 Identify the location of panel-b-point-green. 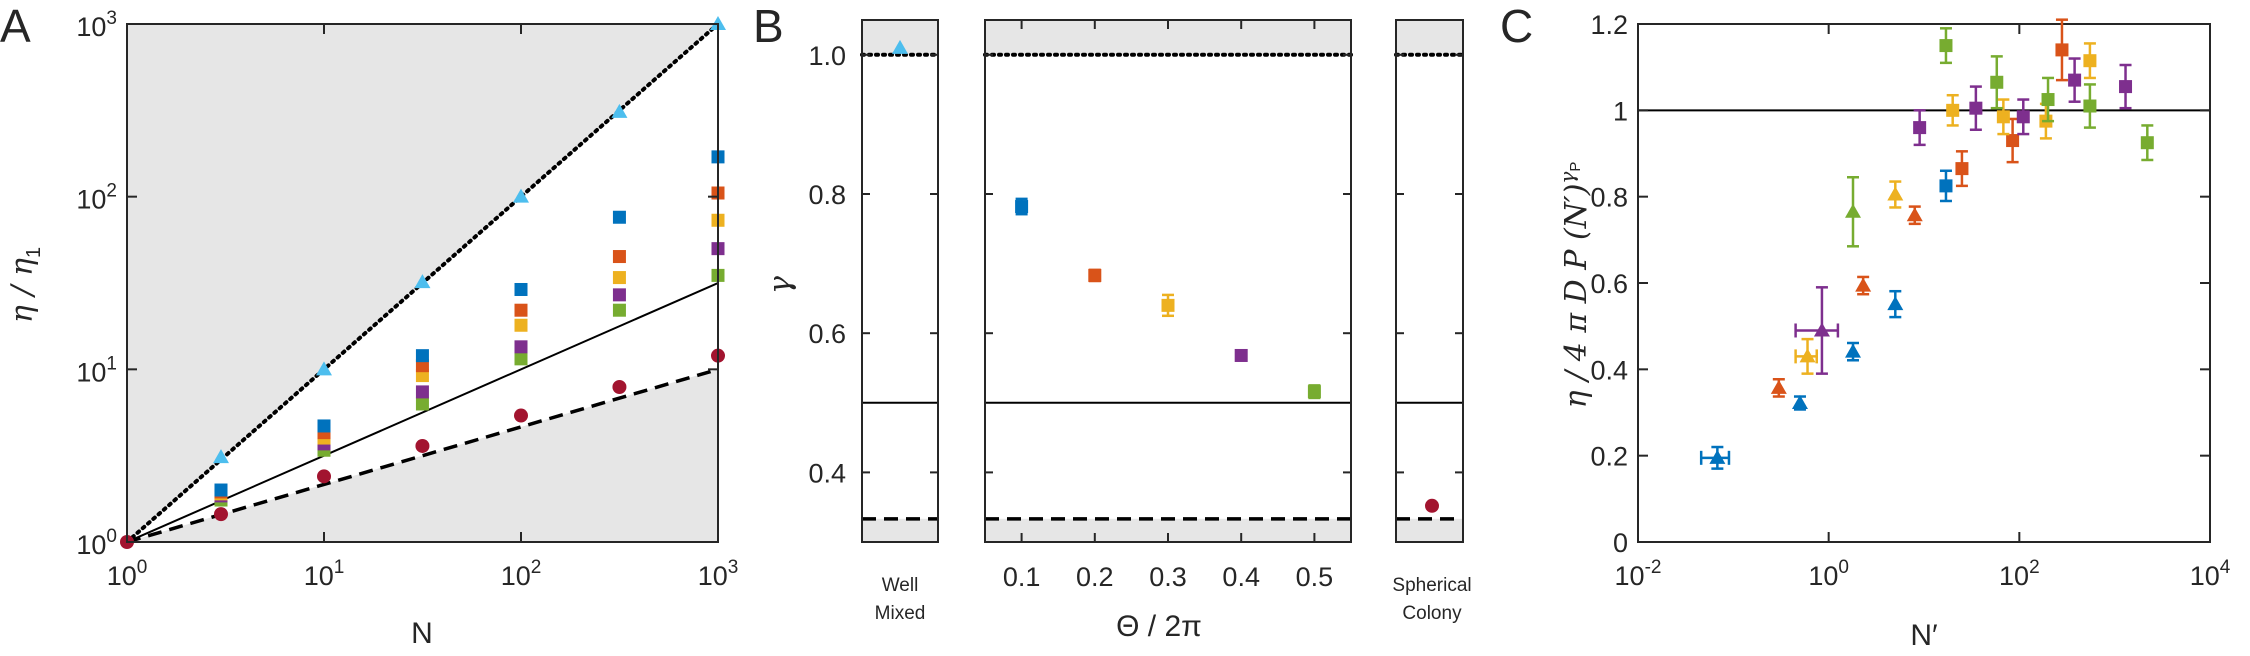
(1314, 392).